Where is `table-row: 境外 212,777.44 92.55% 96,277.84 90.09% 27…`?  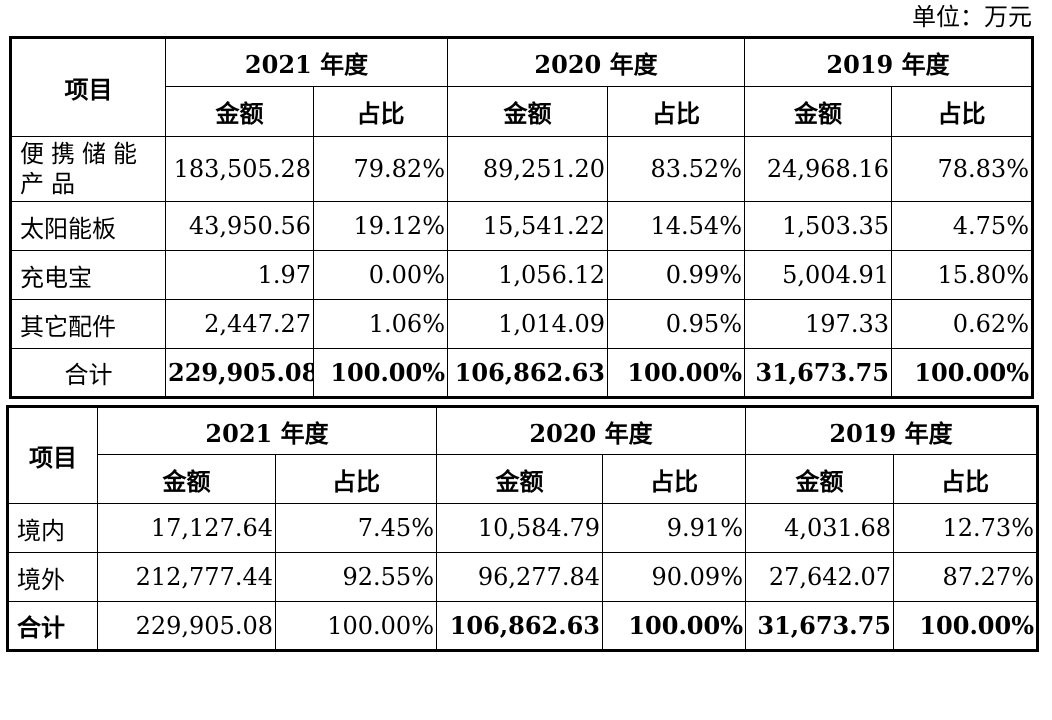 table-row: 境外 212,777.44 92.55% 96,277.84 90.09% 27… is located at coordinates (522, 577).